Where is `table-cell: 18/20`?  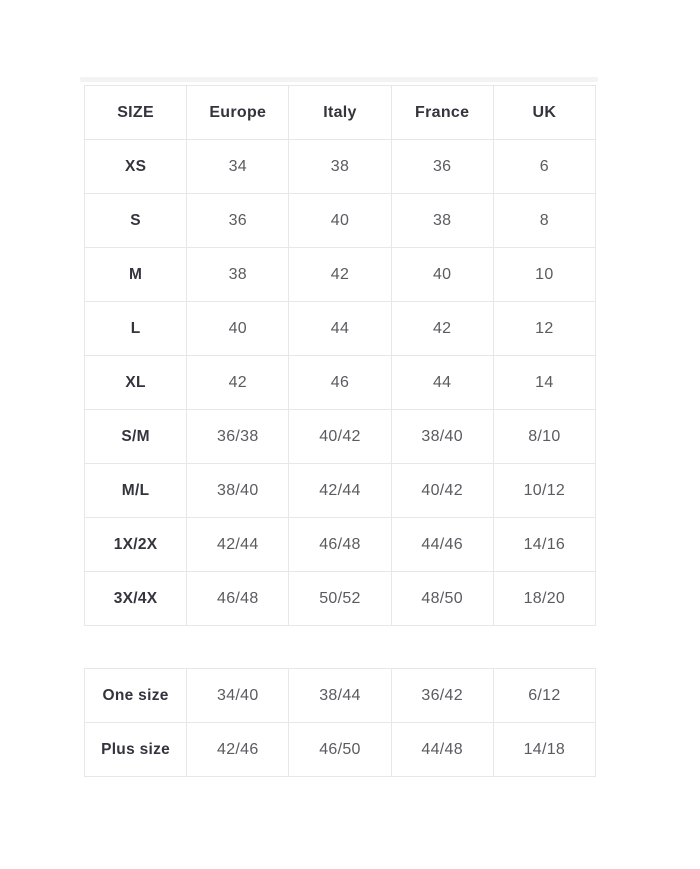 table-cell: 18/20 is located at coordinates (544, 598).